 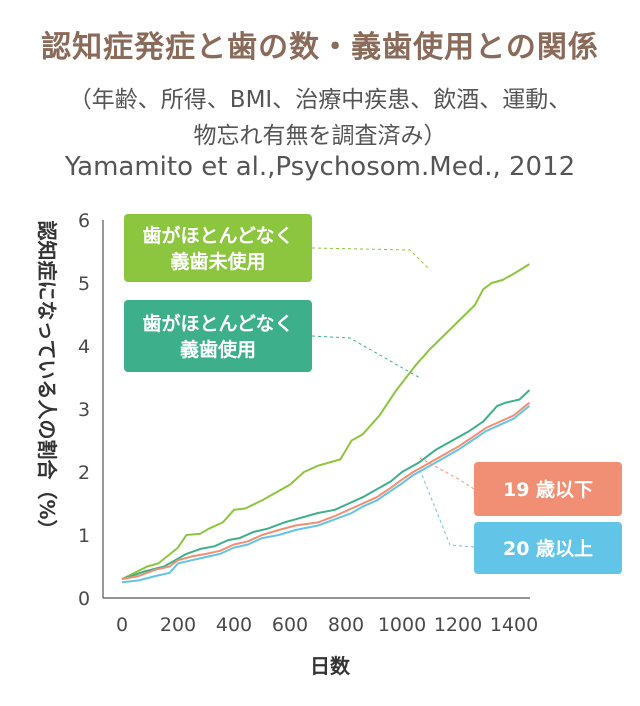 I want to click on y-tick-label: 0, so click(x=84, y=599).